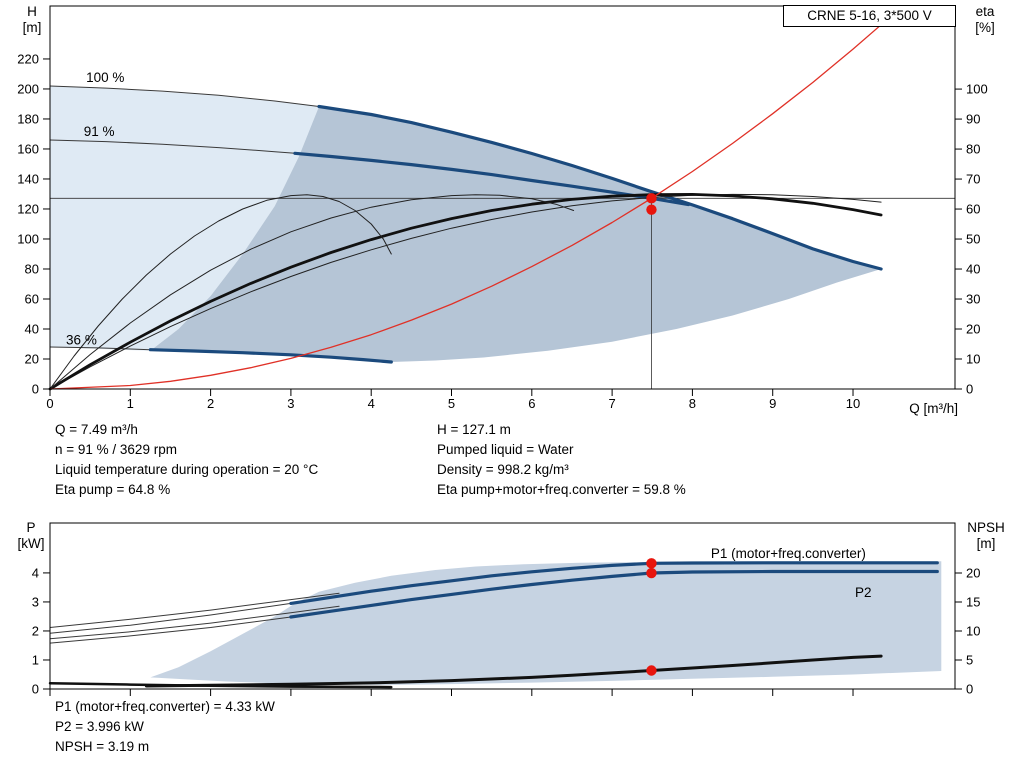 This screenshot has height=781, width=1024. Describe the element at coordinates (973, 601) in the screenshot. I see `y-right-tick-label: 15` at that location.